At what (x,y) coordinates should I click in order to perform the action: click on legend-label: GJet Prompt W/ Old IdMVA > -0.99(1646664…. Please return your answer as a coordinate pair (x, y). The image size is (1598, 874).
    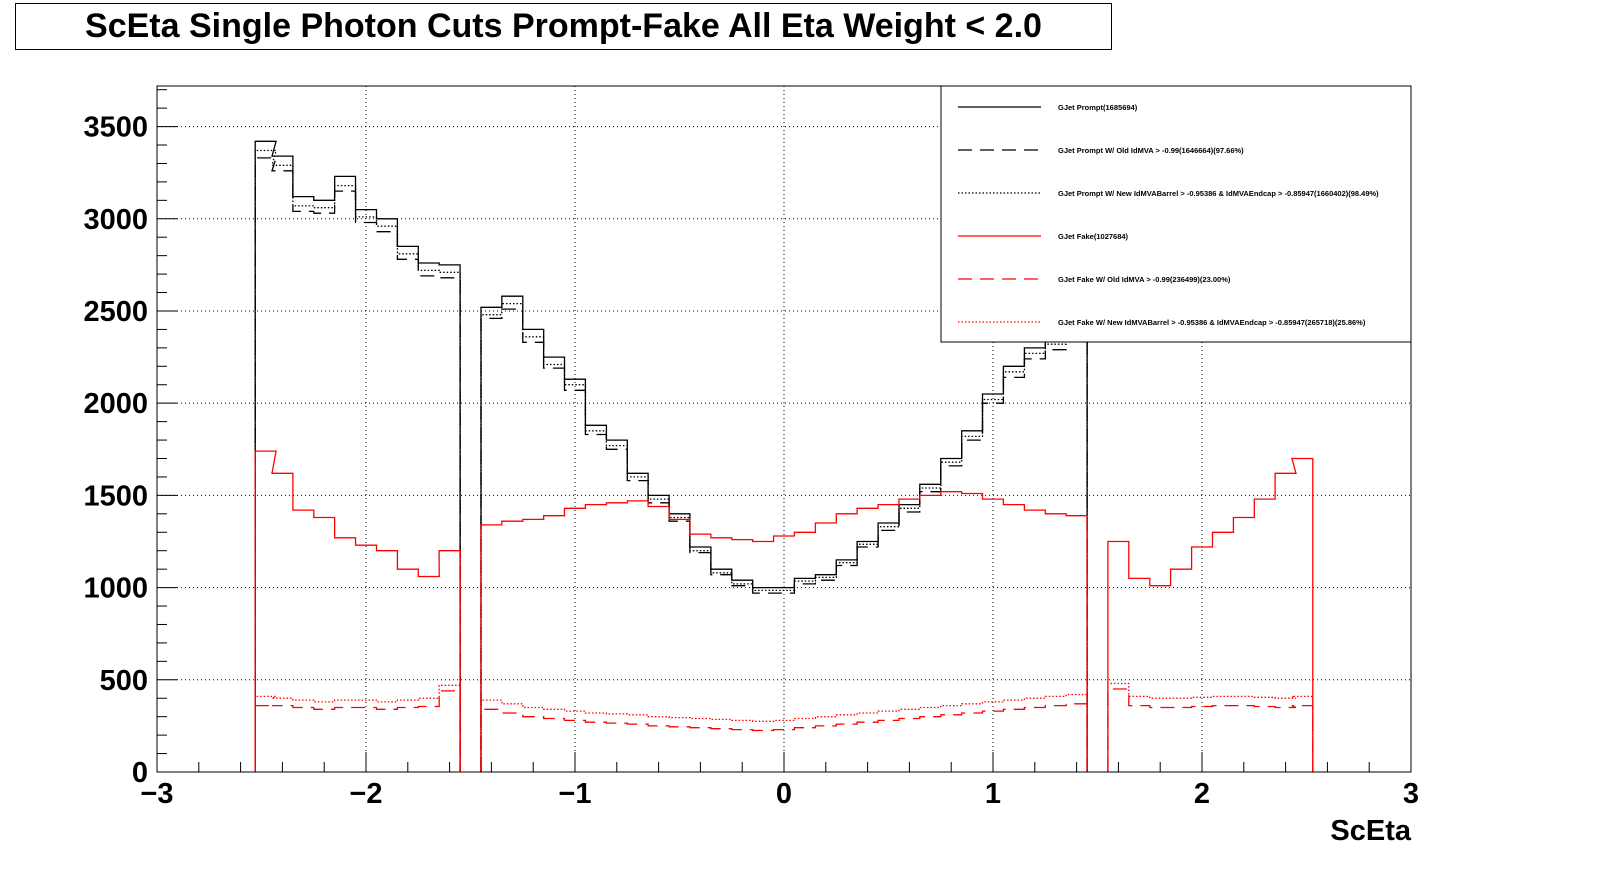
    Looking at the image, I should click on (1151, 150).